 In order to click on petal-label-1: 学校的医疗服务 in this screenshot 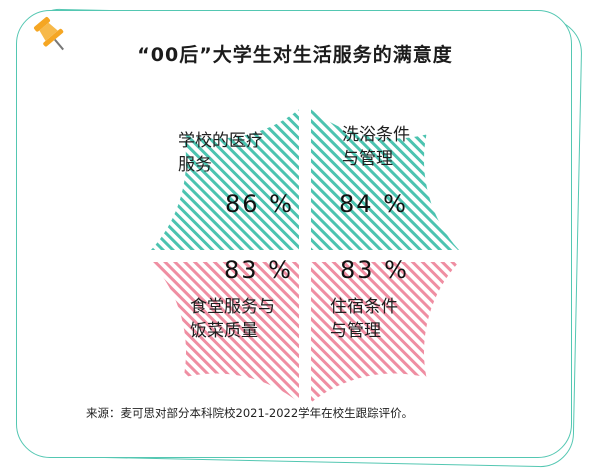, I will do `click(220, 153)`.